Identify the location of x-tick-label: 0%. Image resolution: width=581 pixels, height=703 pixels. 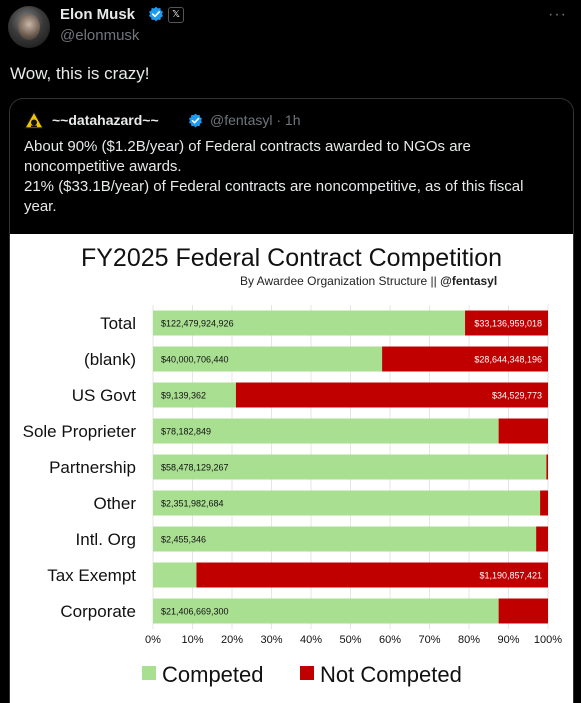
(153, 640).